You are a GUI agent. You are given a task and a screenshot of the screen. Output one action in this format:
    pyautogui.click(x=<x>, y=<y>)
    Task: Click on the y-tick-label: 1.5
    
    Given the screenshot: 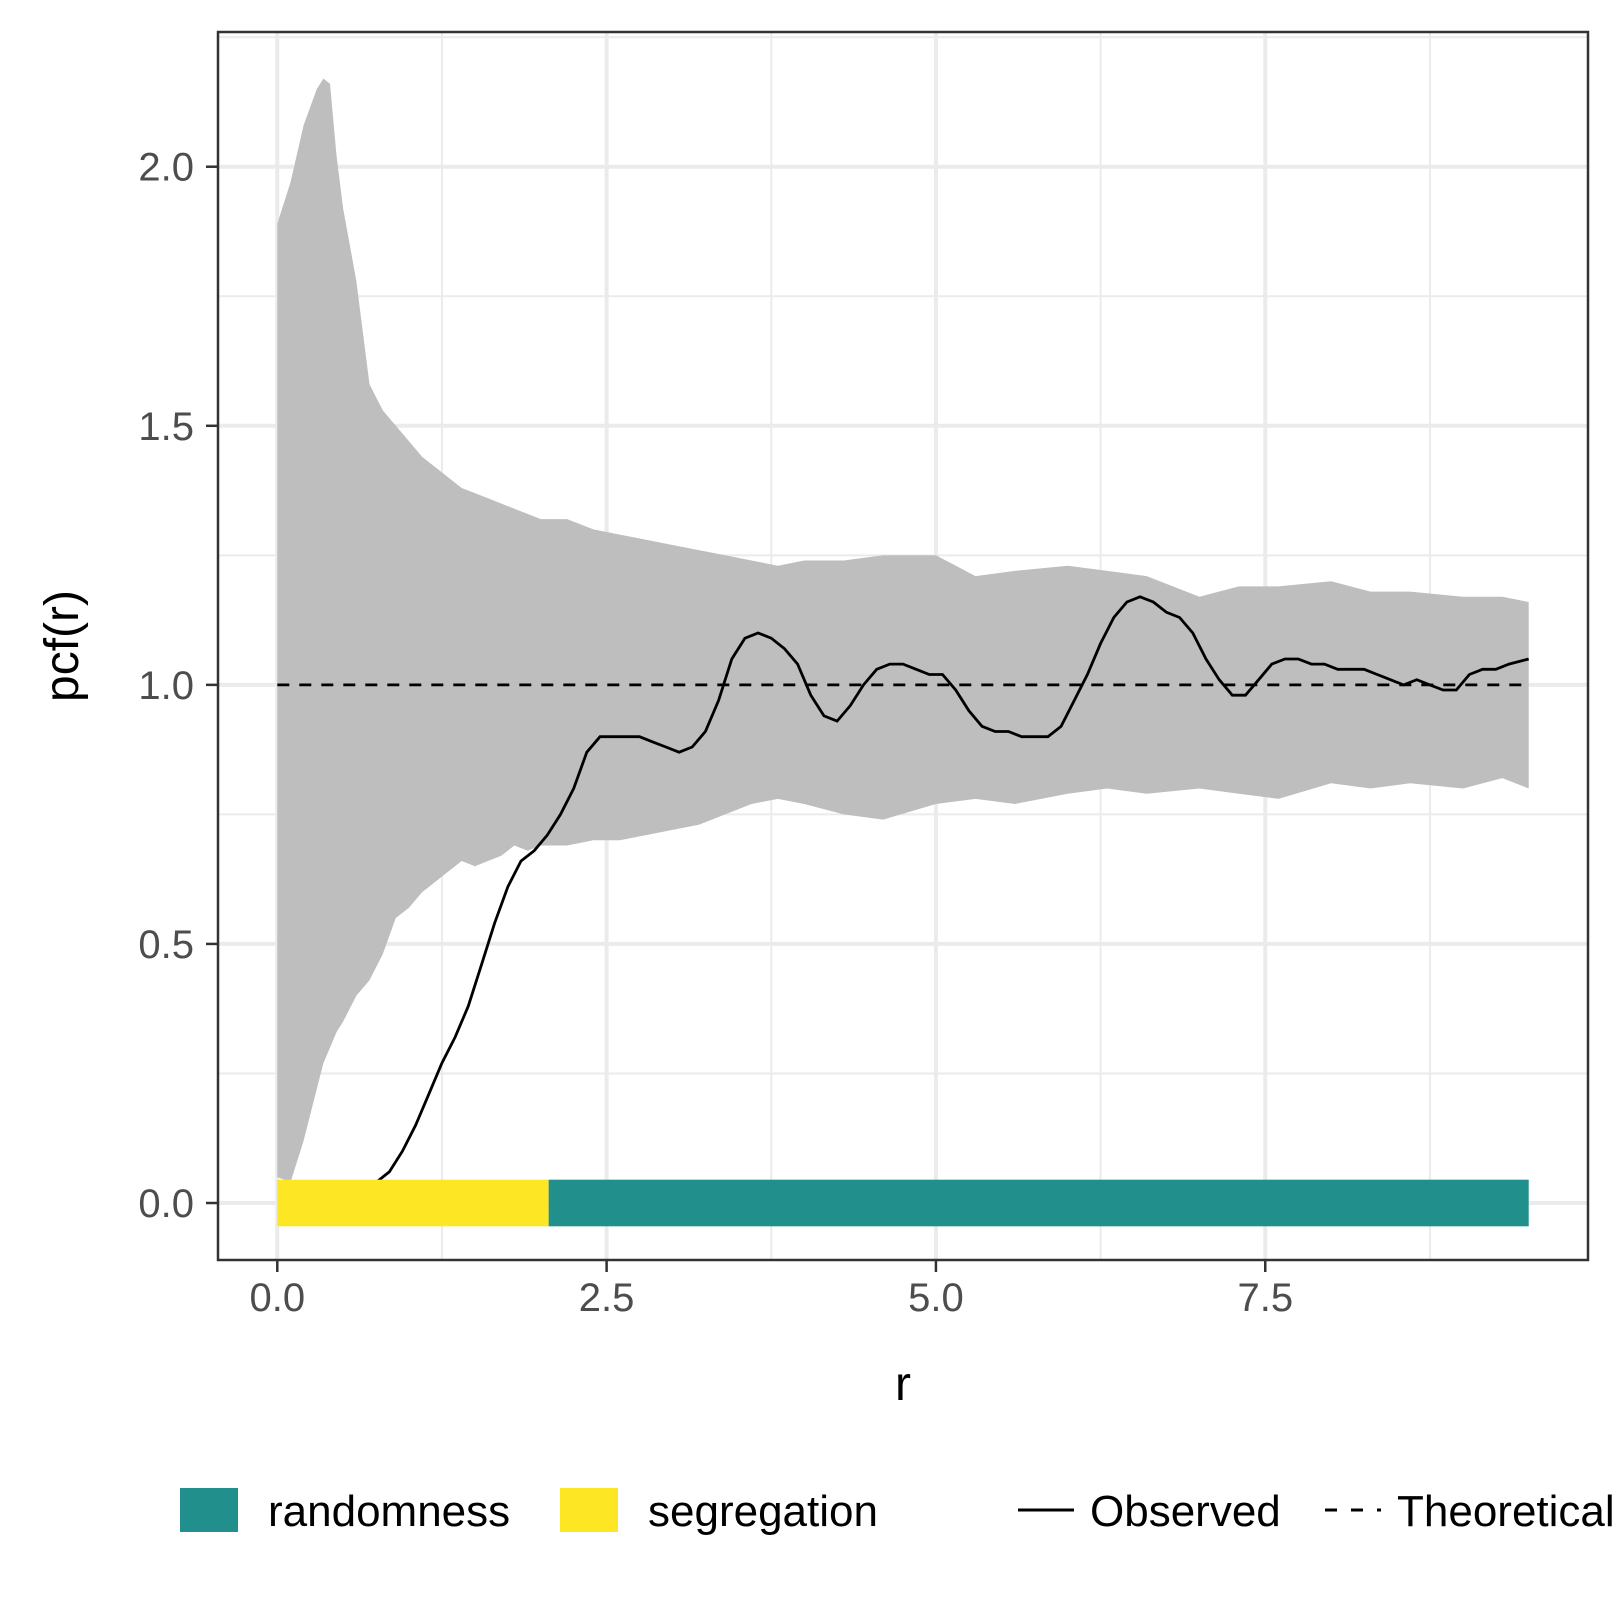 What is the action you would take?
    pyautogui.click(x=166, y=427)
    